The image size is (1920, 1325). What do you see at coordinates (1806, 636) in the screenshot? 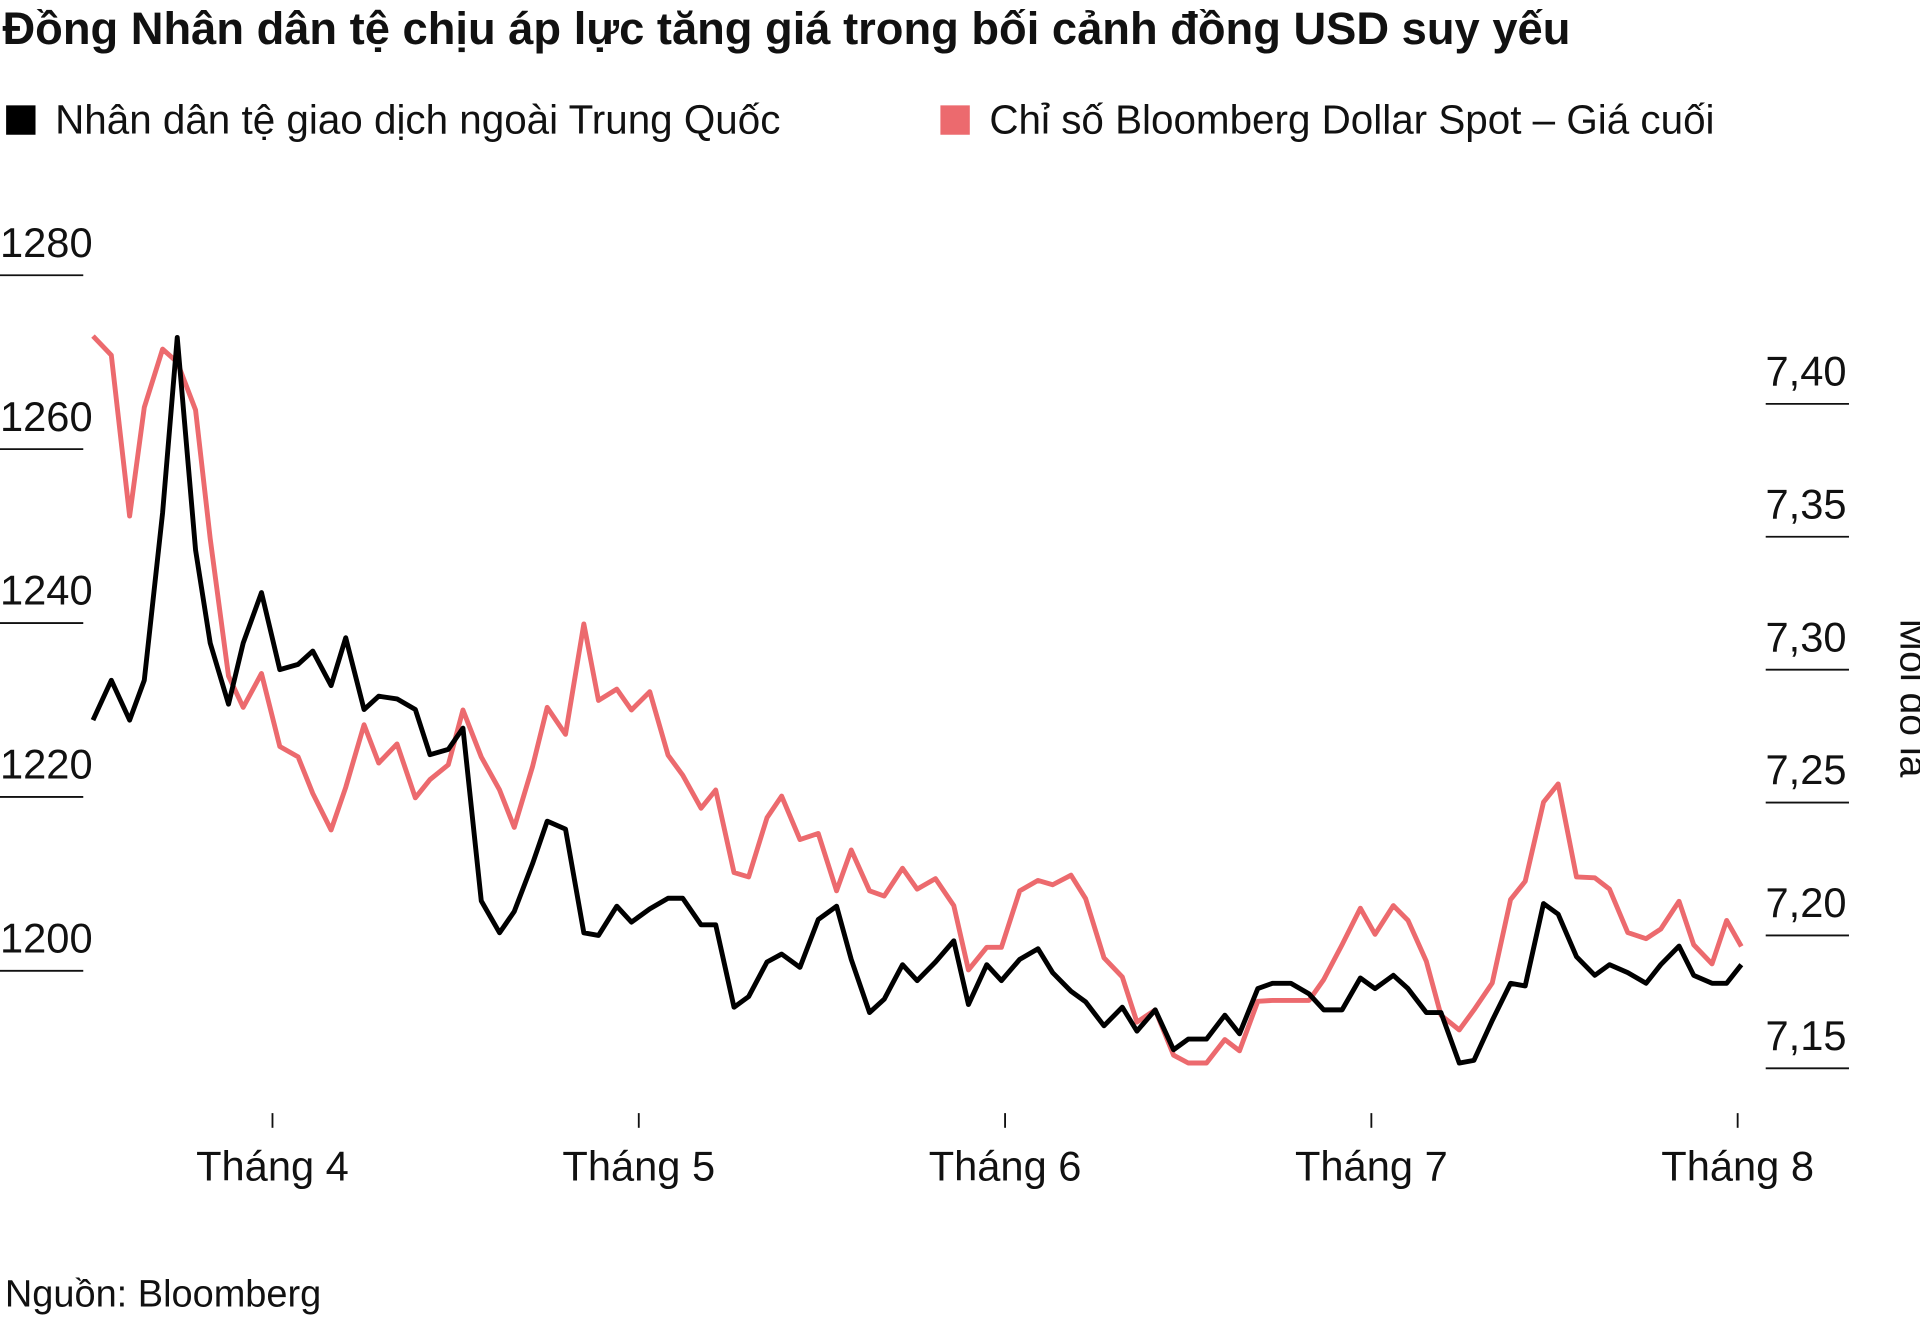
I see `y2-tick-label: 7,30` at bounding box center [1806, 636].